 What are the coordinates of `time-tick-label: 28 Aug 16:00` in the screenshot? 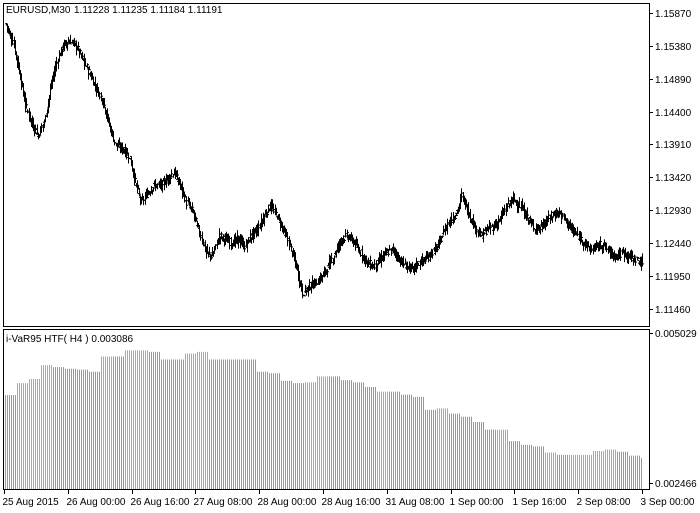 It's located at (351, 502).